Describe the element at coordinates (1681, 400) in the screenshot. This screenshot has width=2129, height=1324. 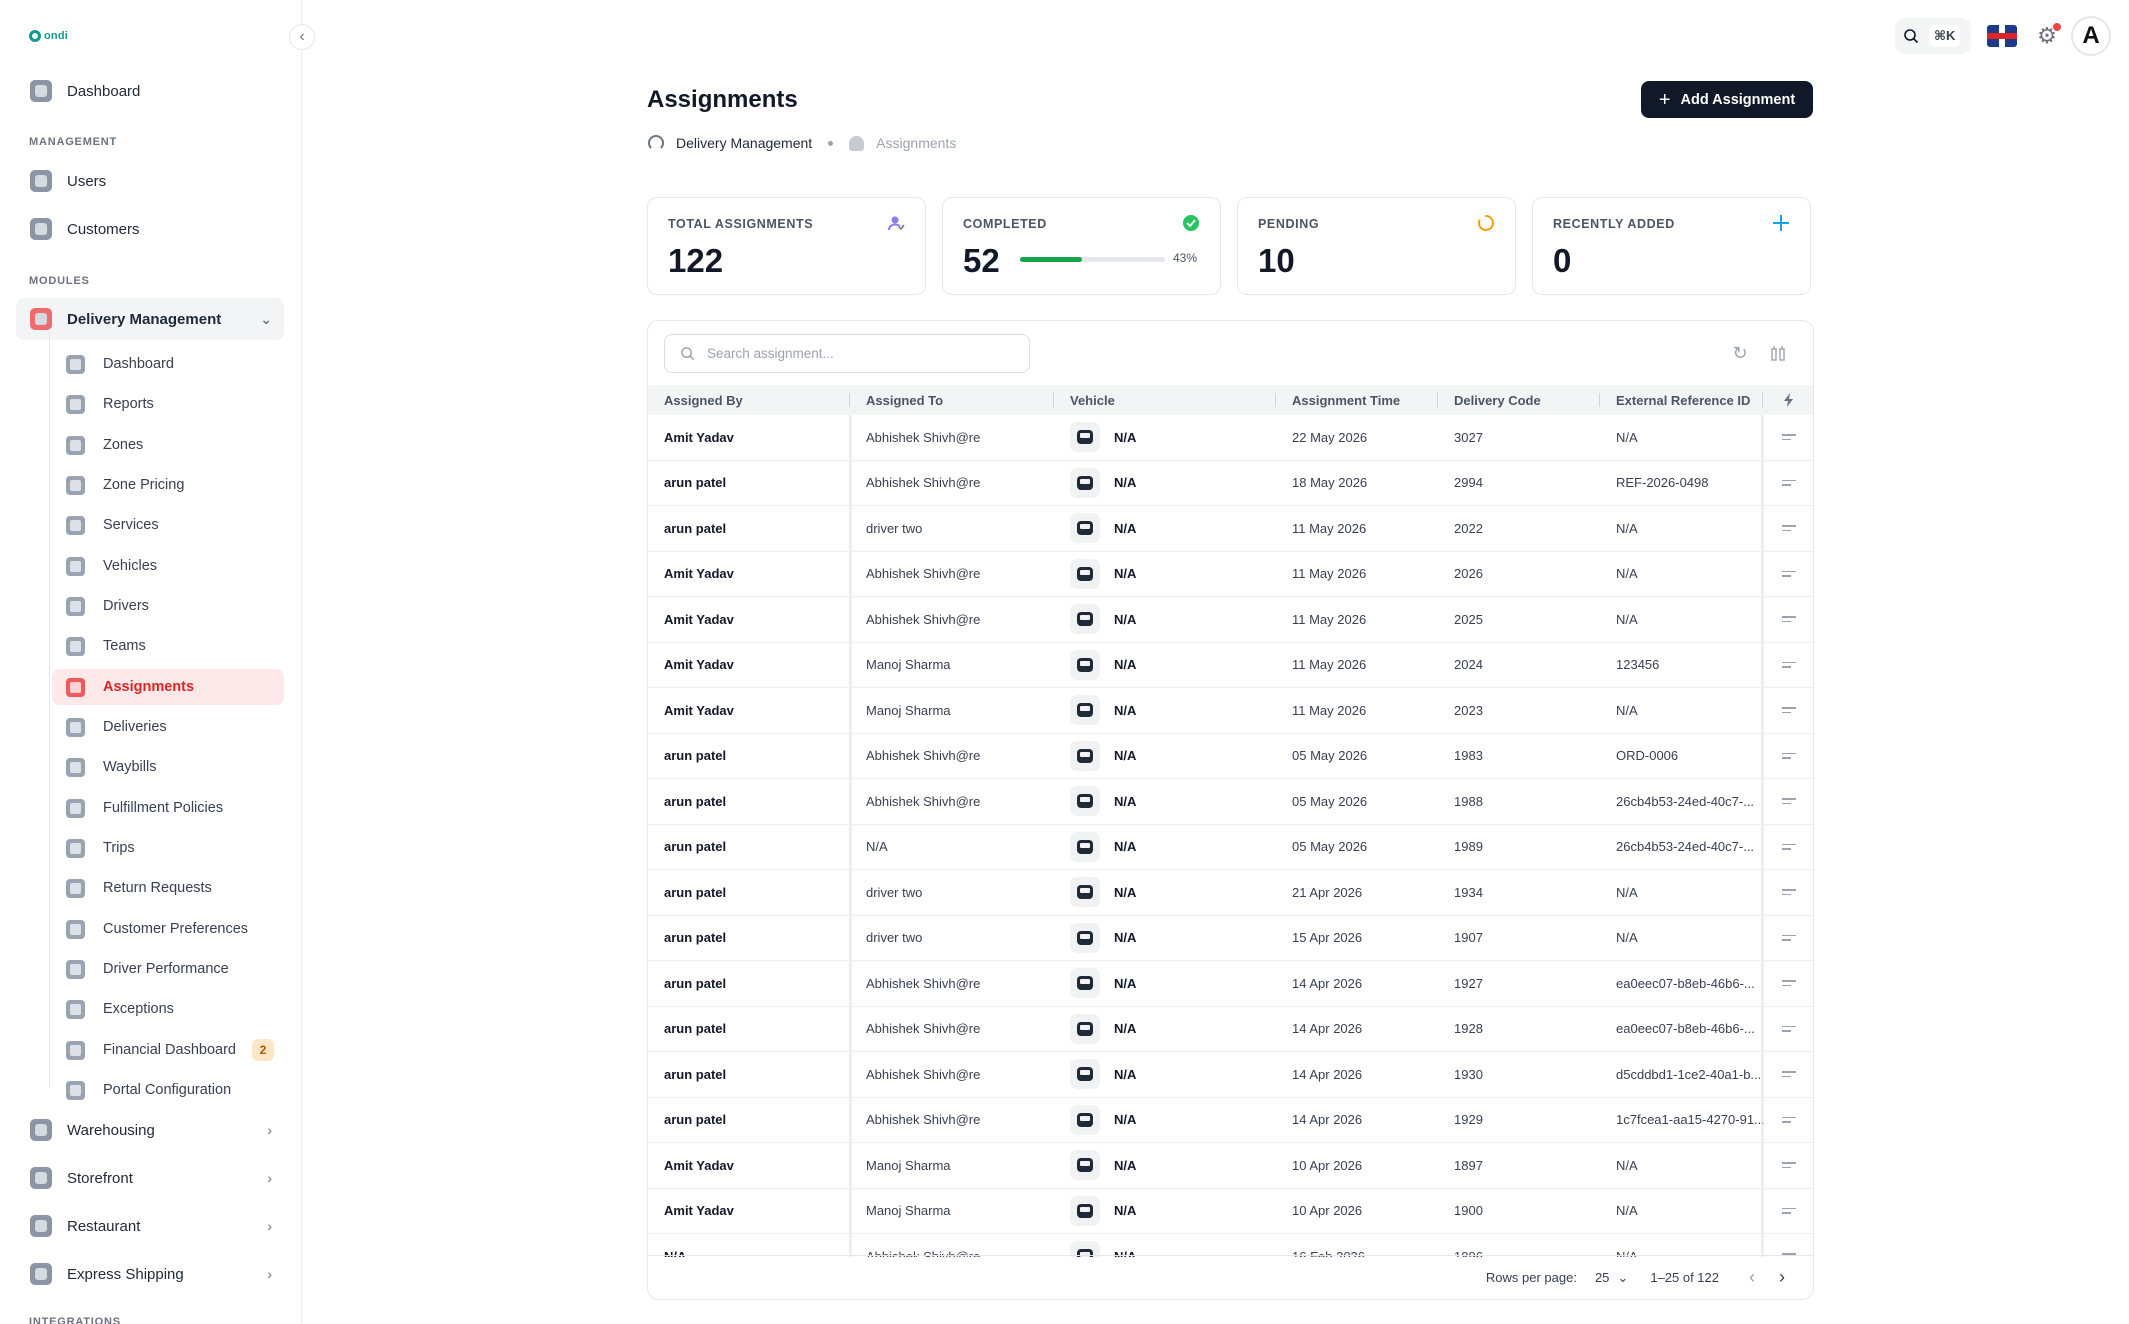
I see `column-header-external-reference: External Reference ID` at that location.